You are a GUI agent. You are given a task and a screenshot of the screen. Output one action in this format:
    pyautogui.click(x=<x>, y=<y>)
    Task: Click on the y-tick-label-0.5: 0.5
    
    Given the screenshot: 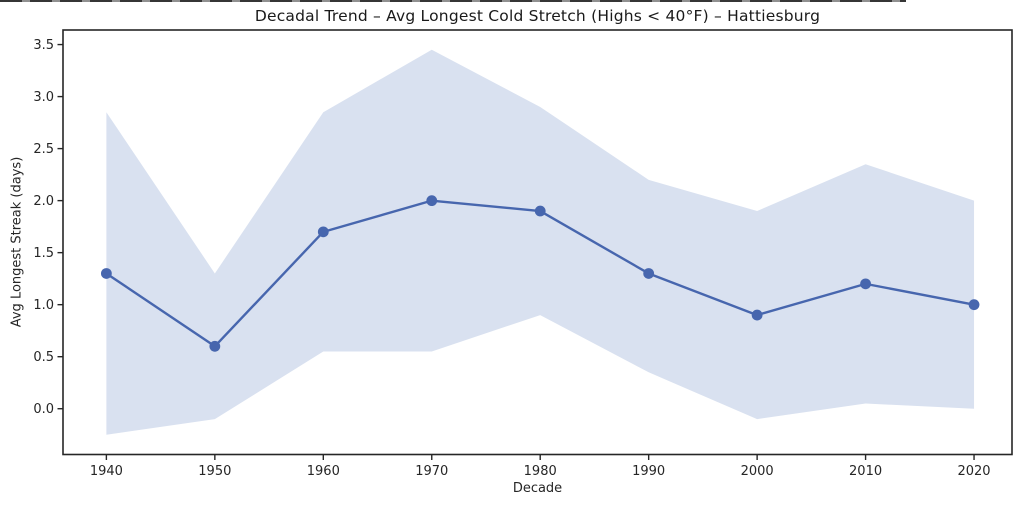 What is the action you would take?
    pyautogui.click(x=43, y=357)
    